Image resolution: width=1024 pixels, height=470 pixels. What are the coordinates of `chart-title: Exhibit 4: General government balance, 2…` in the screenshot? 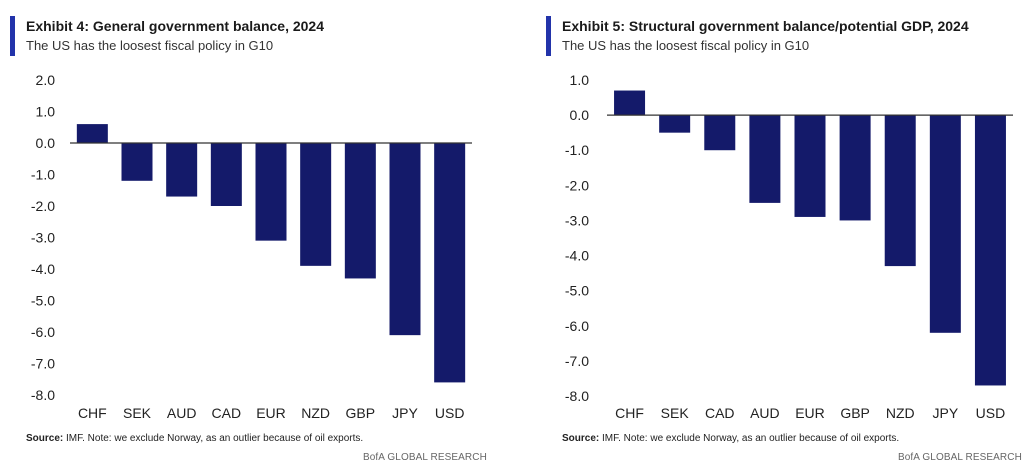 It's located at (175, 26).